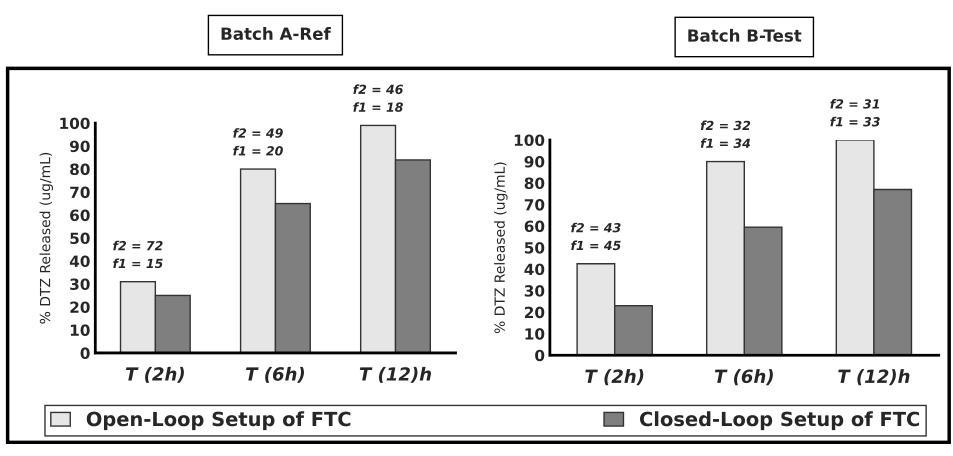 The width and height of the screenshot is (953, 456). Describe the element at coordinates (218, 420) in the screenshot. I see `legend-label: Open-Loop Setup of FTC` at that location.